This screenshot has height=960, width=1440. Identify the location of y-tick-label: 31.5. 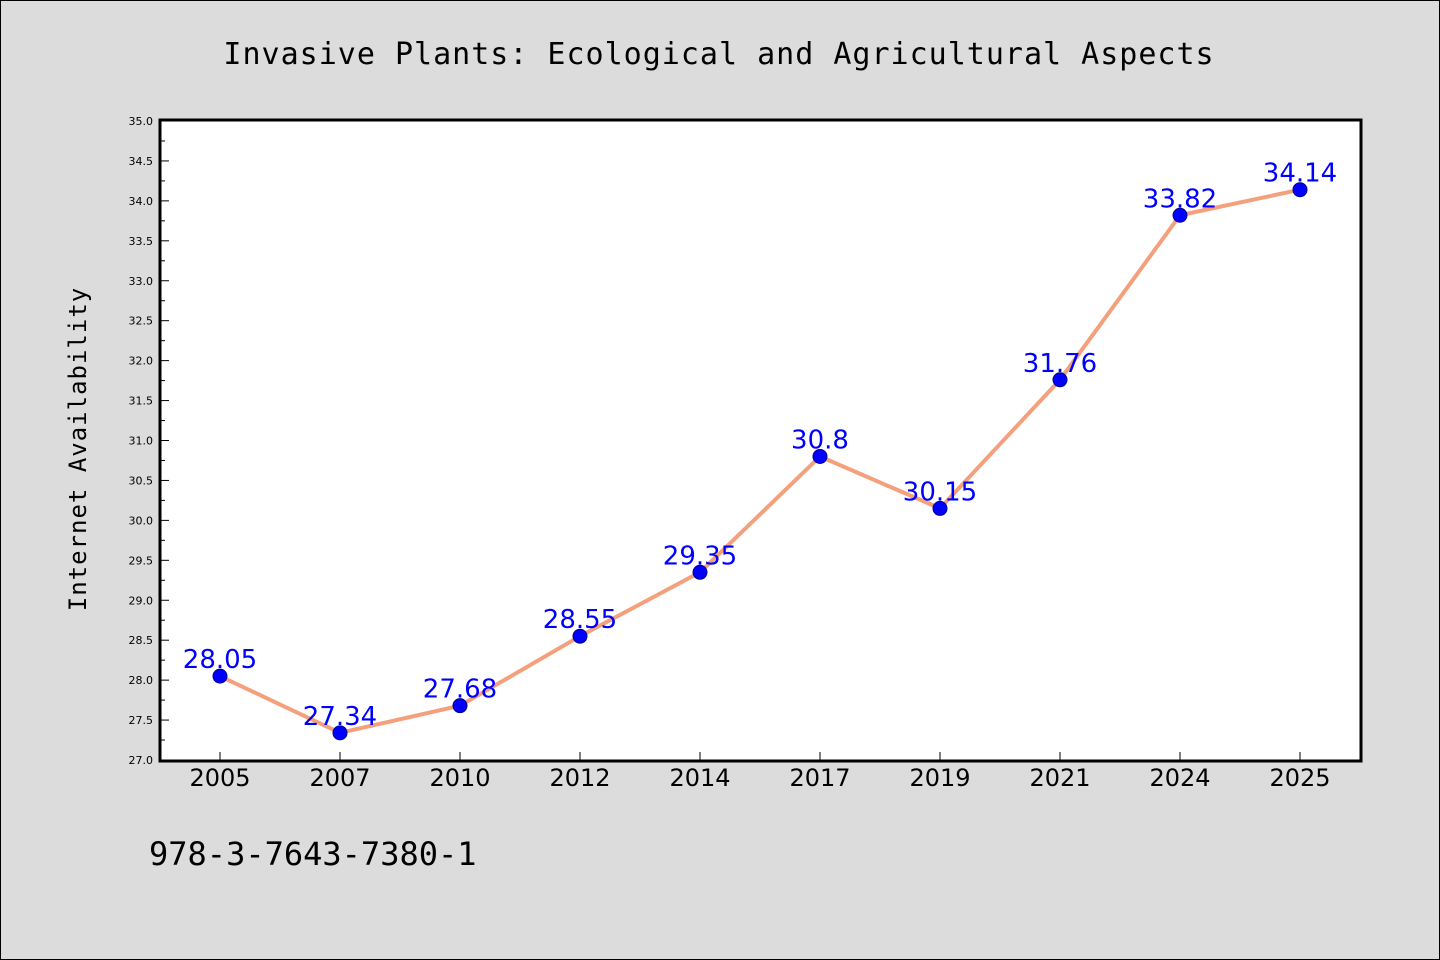
(141, 401).